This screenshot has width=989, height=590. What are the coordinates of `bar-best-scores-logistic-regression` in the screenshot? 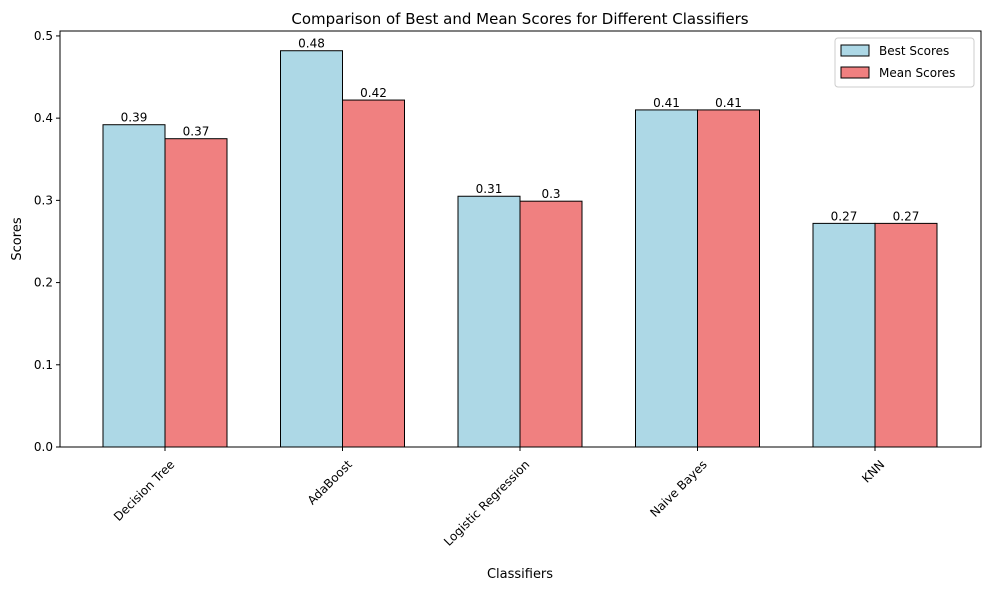 It's located at (489, 321).